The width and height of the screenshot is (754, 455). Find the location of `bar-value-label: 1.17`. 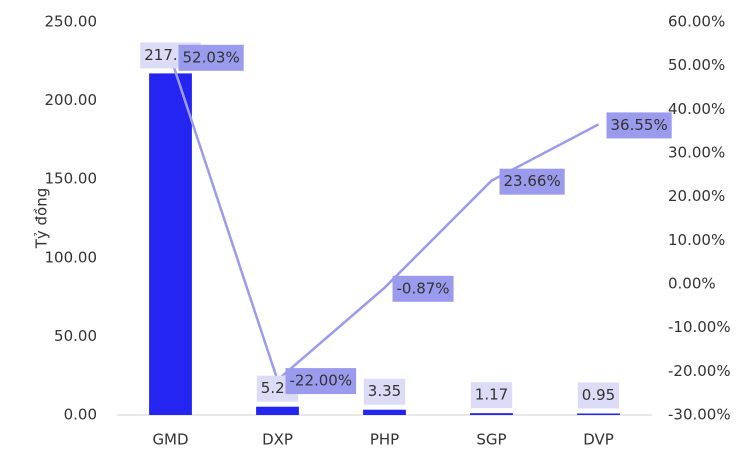

bar-value-label: 1.17 is located at coordinates (491, 395).